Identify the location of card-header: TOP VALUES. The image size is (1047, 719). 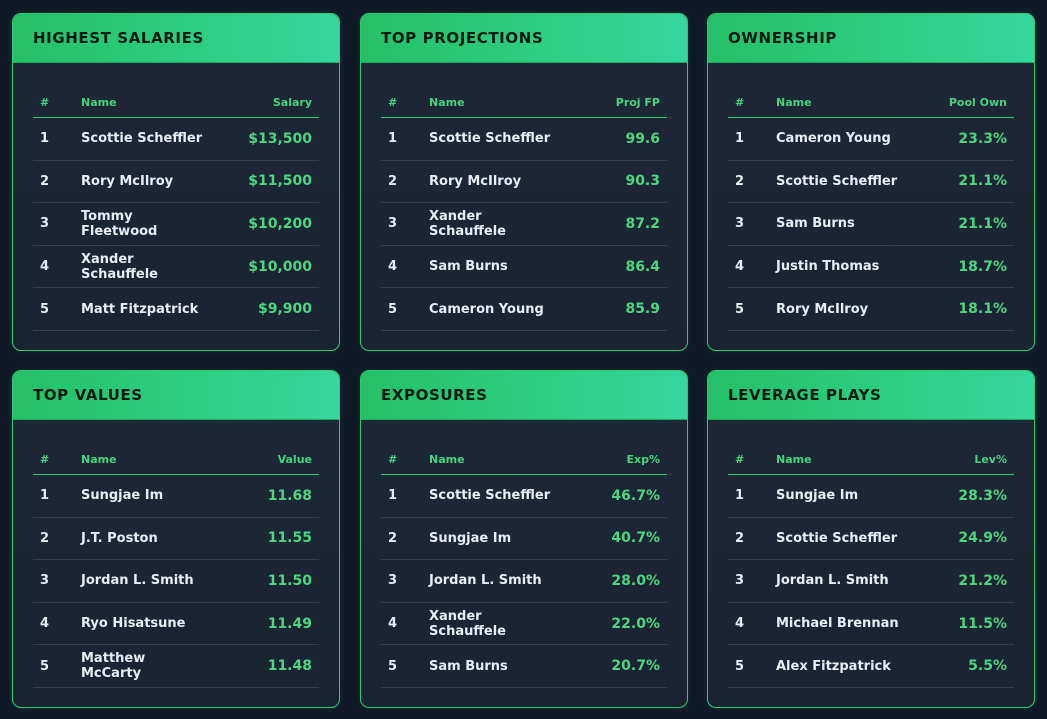
(176, 395).